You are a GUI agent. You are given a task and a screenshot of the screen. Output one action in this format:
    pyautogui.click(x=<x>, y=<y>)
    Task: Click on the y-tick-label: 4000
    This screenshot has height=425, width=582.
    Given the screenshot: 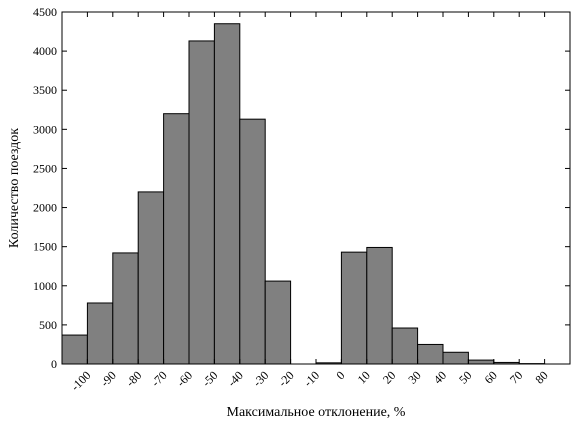 What is the action you would take?
    pyautogui.click(x=45, y=51)
    